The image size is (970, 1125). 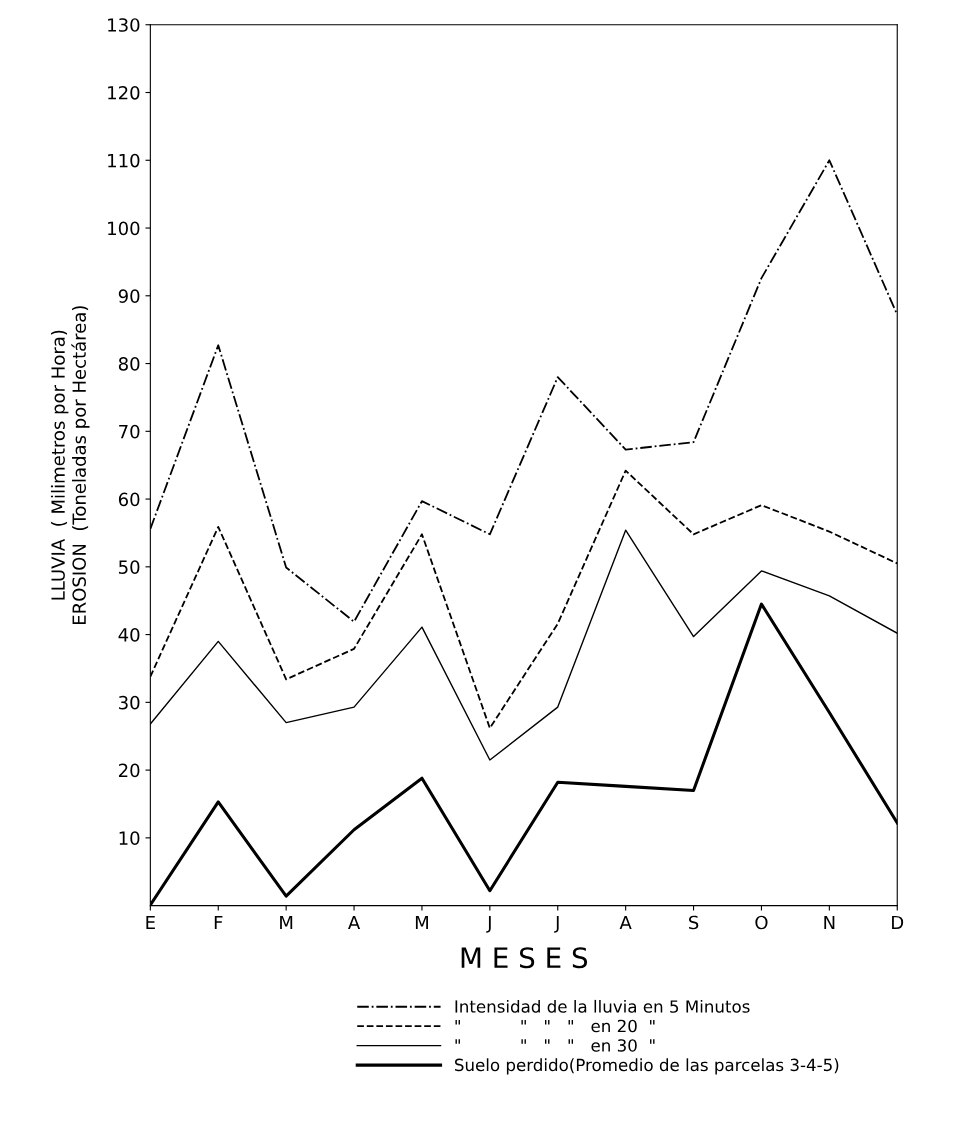 What do you see at coordinates (555, 1026) in the screenshot?
I see `legend-label: " " " " en 20 "` at bounding box center [555, 1026].